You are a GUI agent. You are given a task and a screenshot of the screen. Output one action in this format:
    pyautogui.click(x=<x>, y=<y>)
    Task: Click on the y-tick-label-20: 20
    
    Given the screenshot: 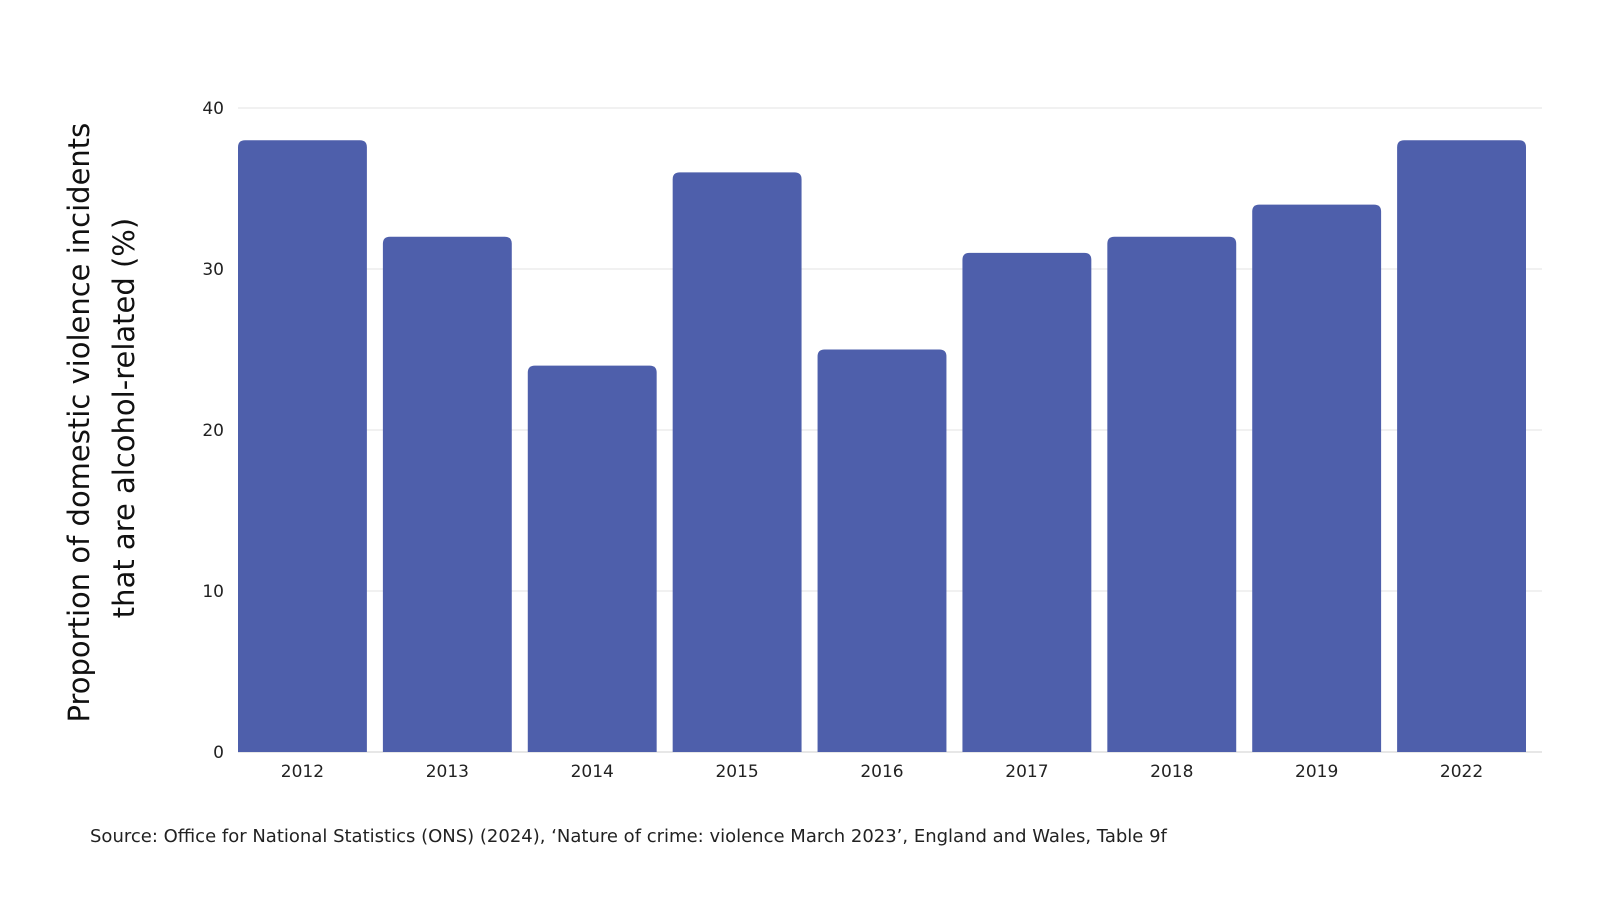 What is the action you would take?
    pyautogui.click(x=213, y=431)
    